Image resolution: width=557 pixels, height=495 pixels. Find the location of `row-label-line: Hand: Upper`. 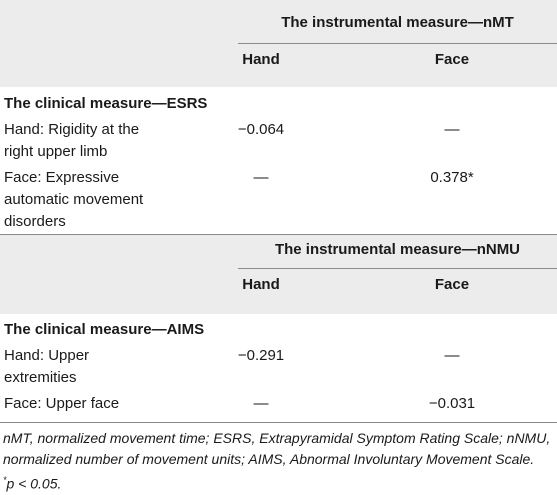

row-label-line: Hand: Upper is located at coordinates (47, 355).